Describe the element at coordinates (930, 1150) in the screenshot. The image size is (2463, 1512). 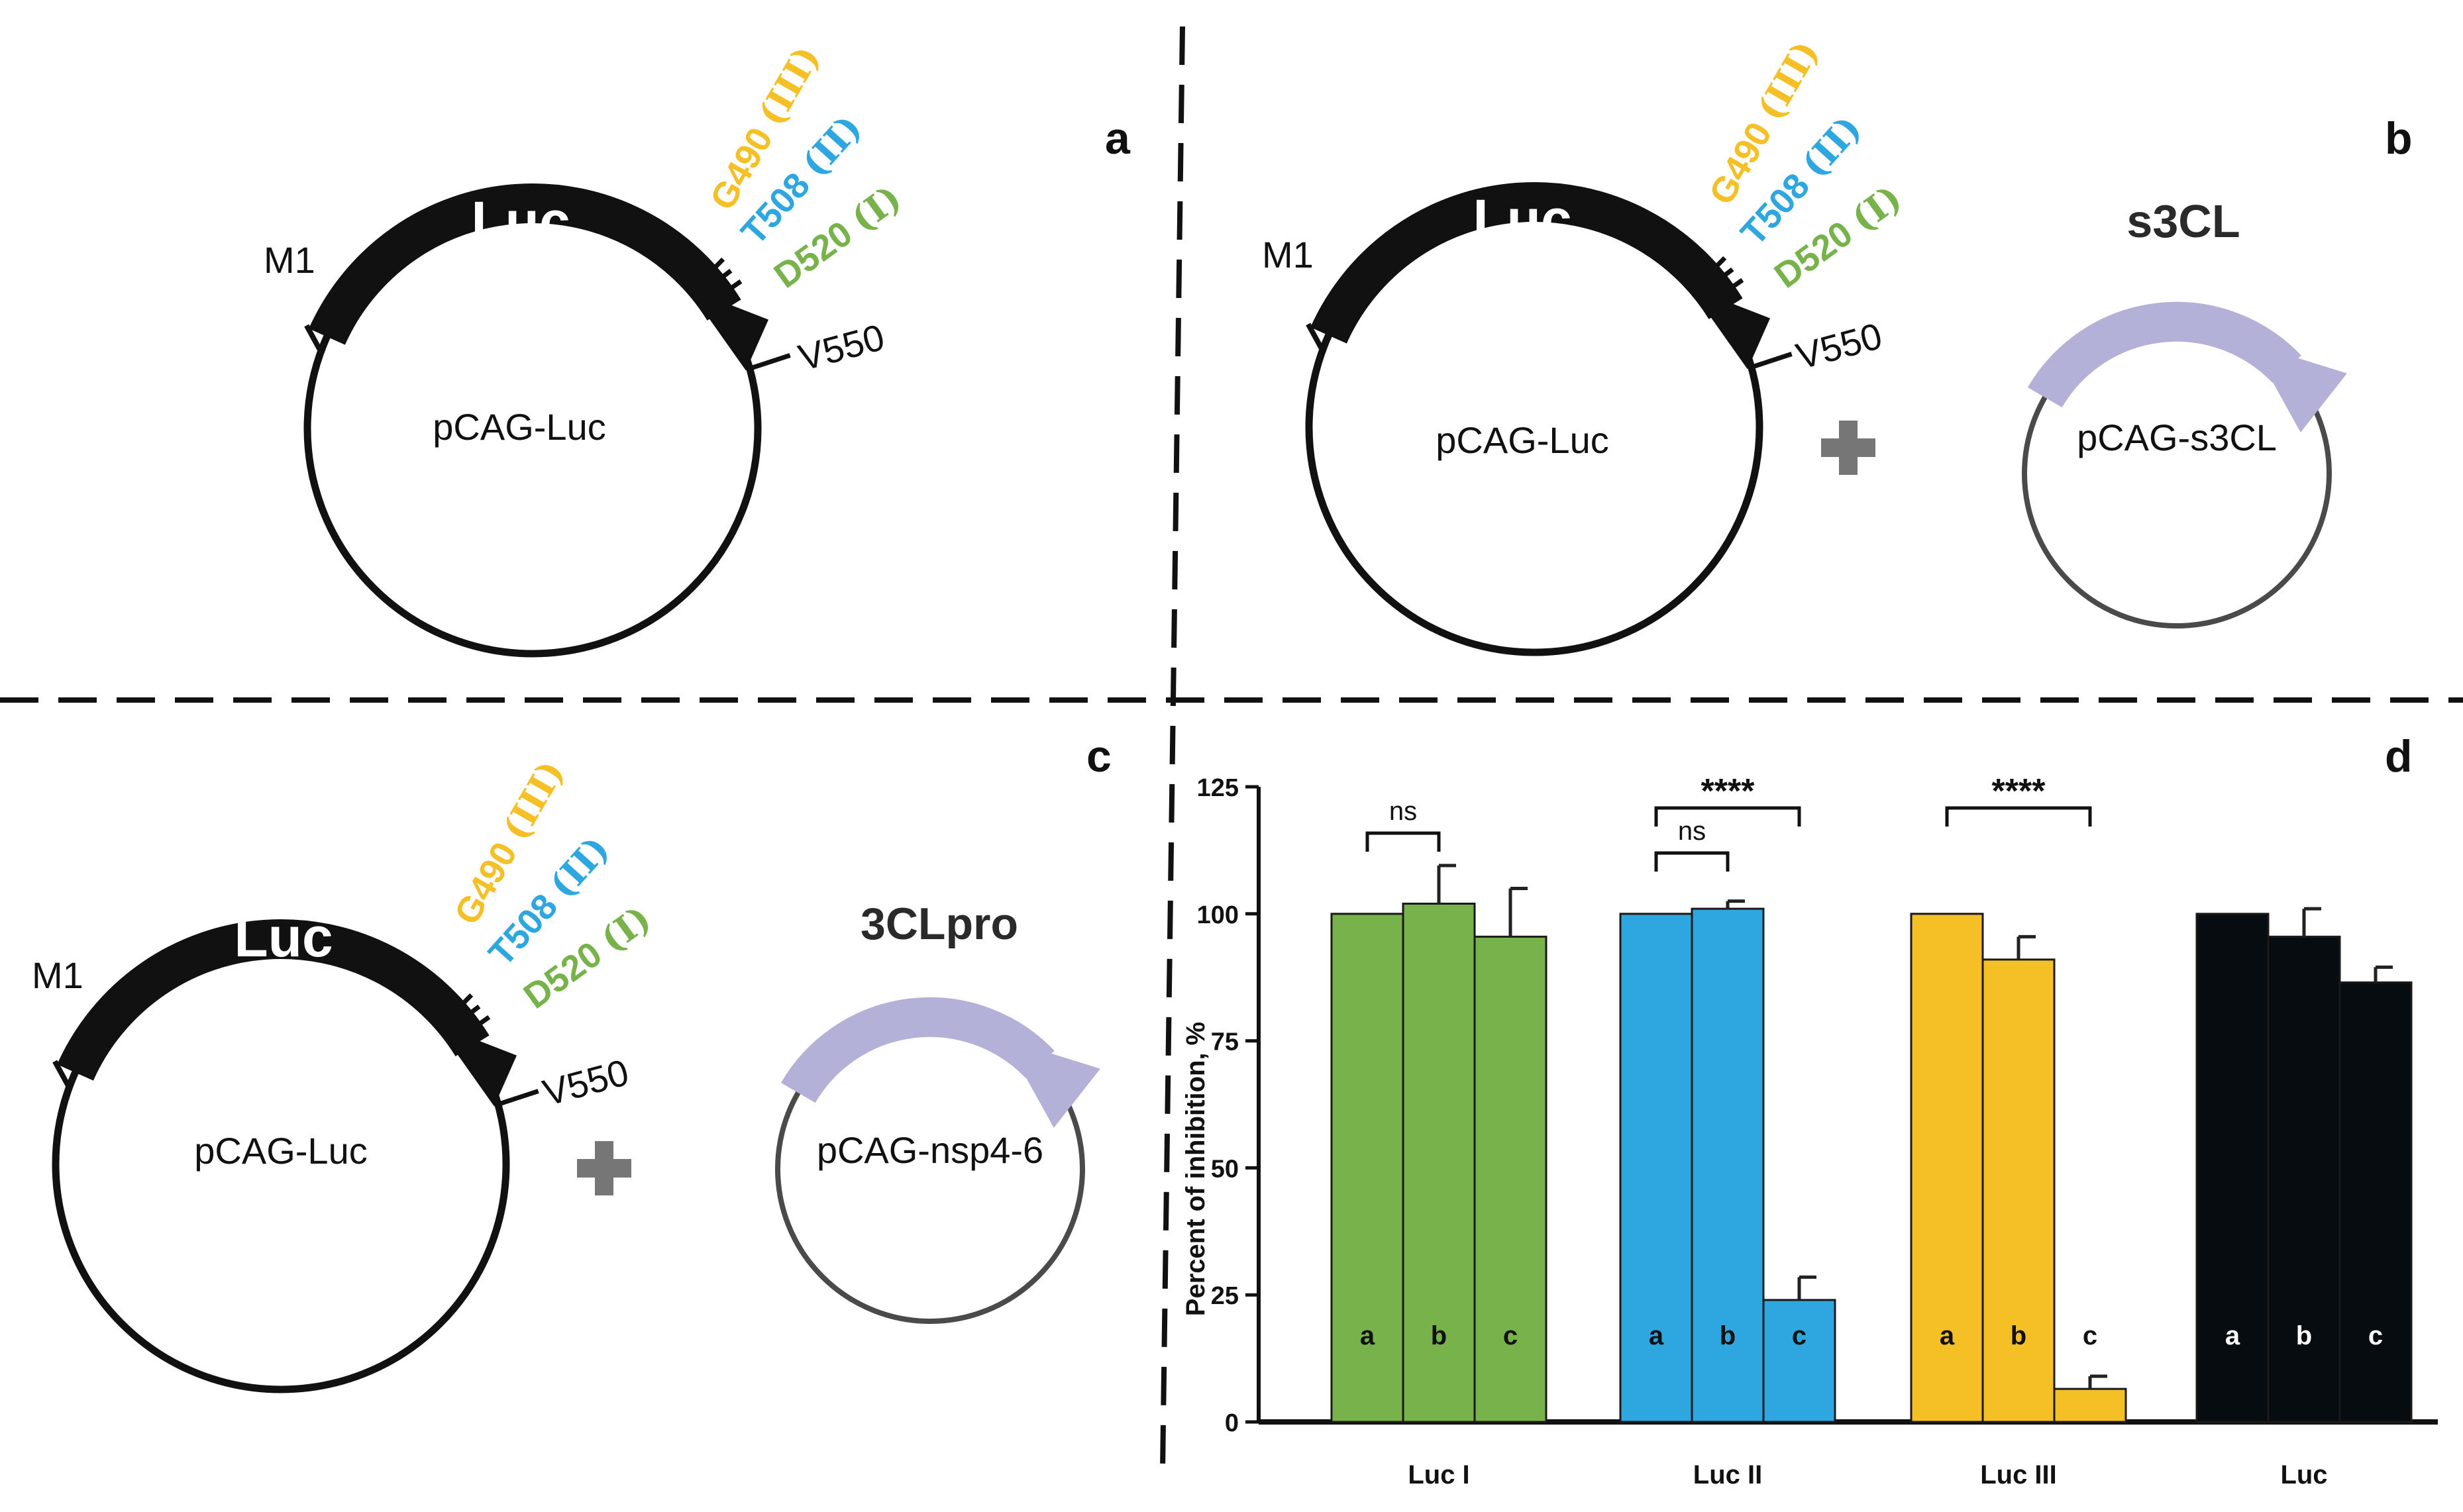
I see `second-plasmid-label: pCAG-nsp4-6` at that location.